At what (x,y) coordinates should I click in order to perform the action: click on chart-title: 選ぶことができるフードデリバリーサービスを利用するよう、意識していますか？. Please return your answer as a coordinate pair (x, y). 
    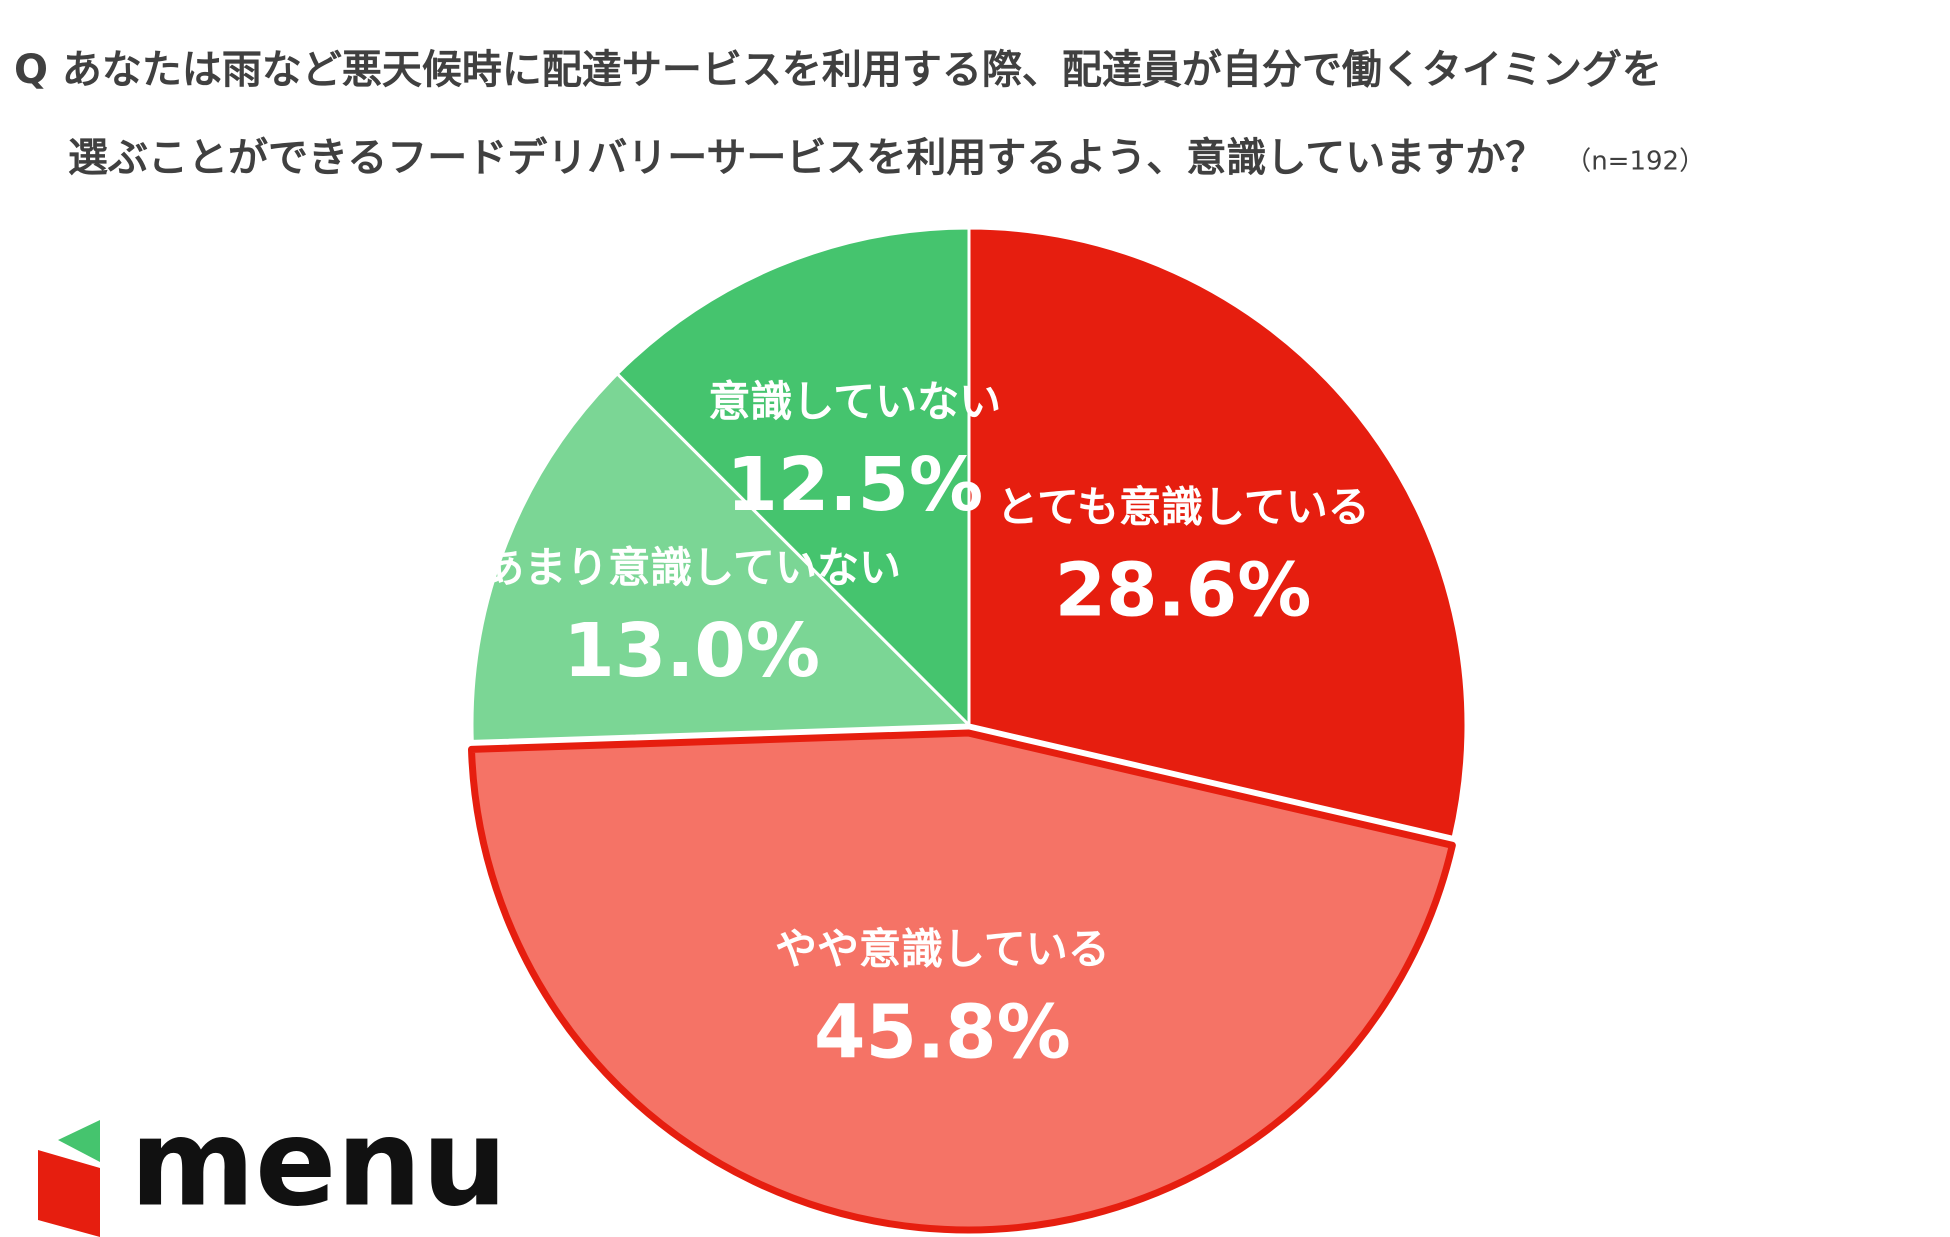
    Looking at the image, I should click on (806, 158).